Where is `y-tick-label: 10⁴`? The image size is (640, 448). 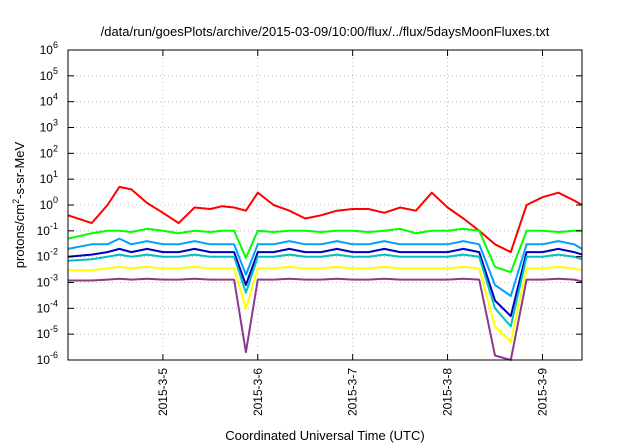 y-tick-label: 10⁴ is located at coordinates (49, 100).